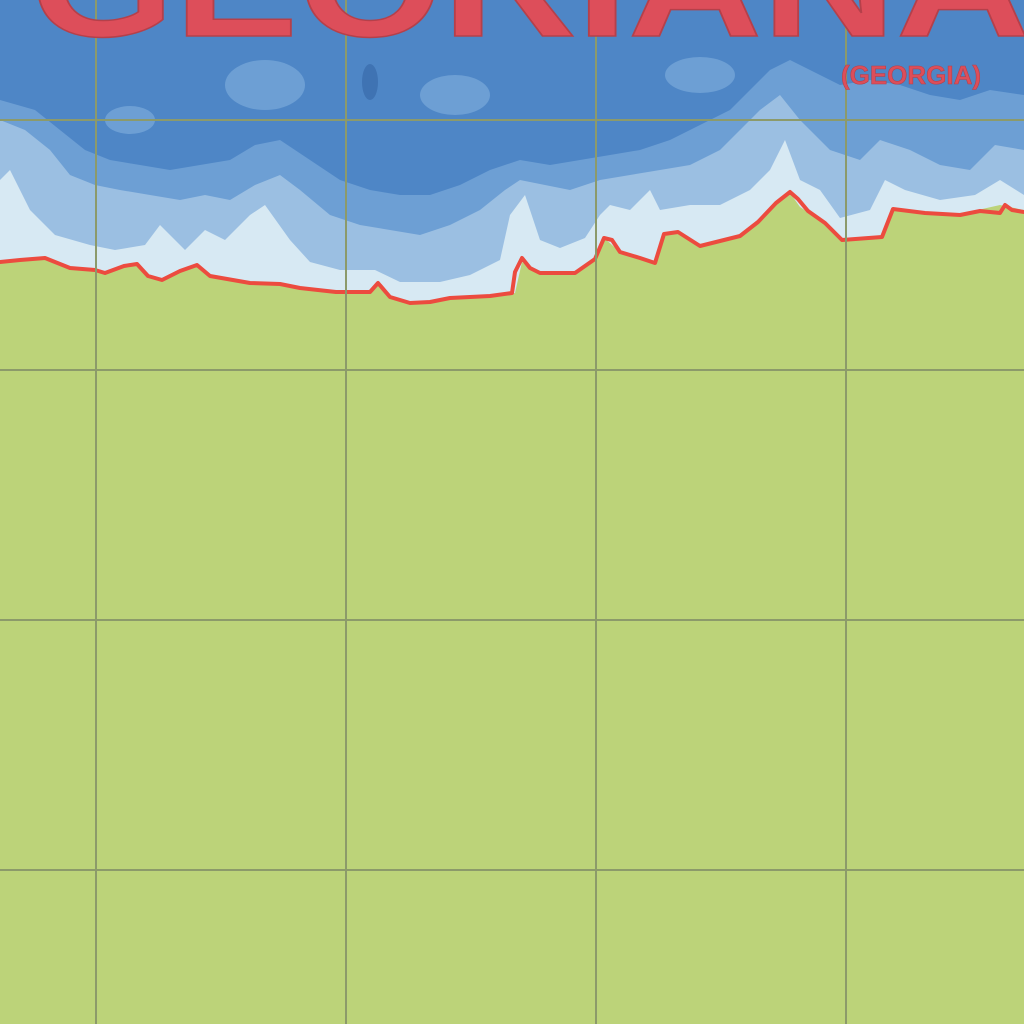  What do you see at coordinates (370, 82) in the screenshot?
I see `deep-trench` at bounding box center [370, 82].